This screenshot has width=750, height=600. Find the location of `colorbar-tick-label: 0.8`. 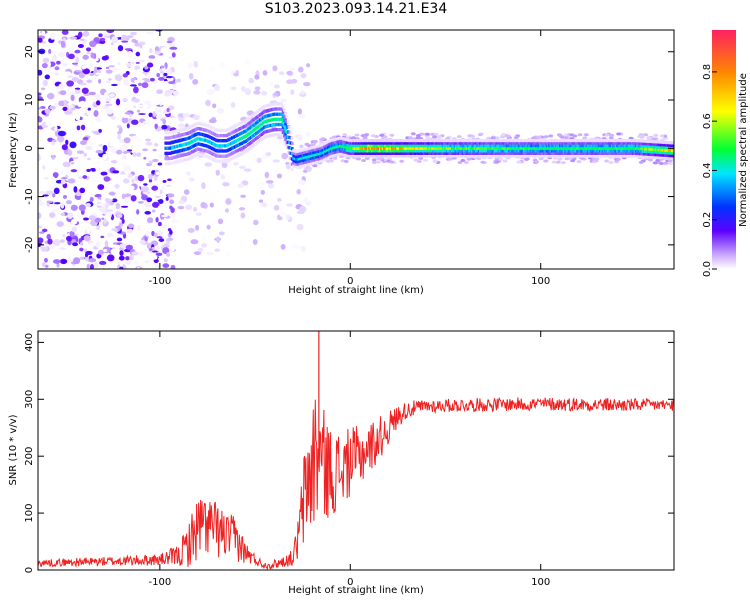

colorbar-tick-label: 0.8 is located at coordinates (707, 72).